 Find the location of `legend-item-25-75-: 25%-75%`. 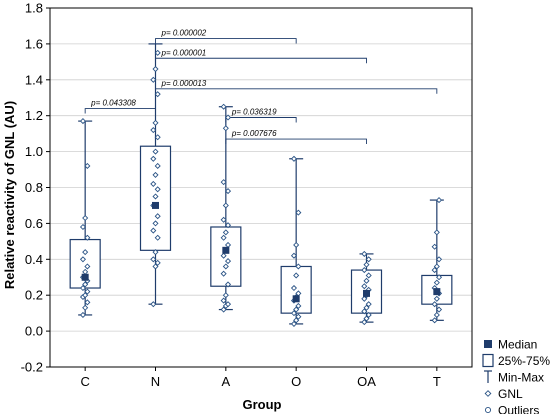

legend-item-25-75-: 25%-75% is located at coordinates (516, 360).